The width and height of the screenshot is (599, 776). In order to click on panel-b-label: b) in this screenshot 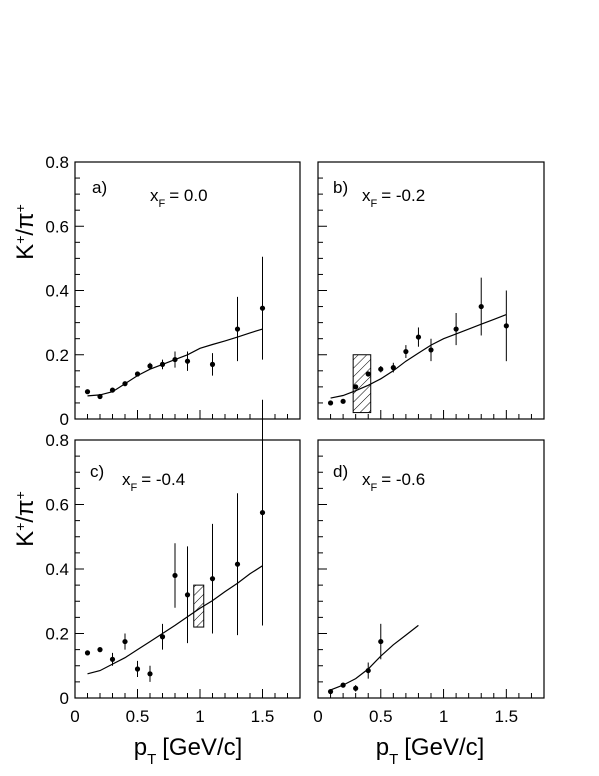, I will do `click(340, 187)`.